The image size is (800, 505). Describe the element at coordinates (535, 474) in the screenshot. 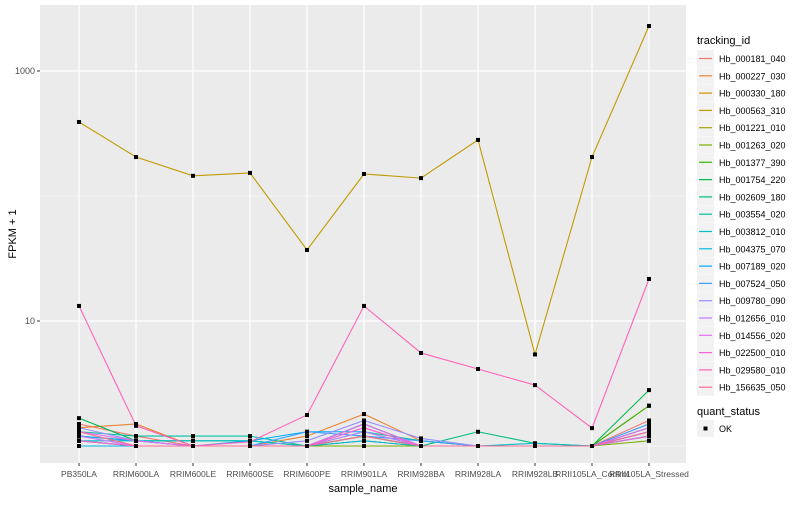

I see `x-tick-label: RRIM928LB` at that location.